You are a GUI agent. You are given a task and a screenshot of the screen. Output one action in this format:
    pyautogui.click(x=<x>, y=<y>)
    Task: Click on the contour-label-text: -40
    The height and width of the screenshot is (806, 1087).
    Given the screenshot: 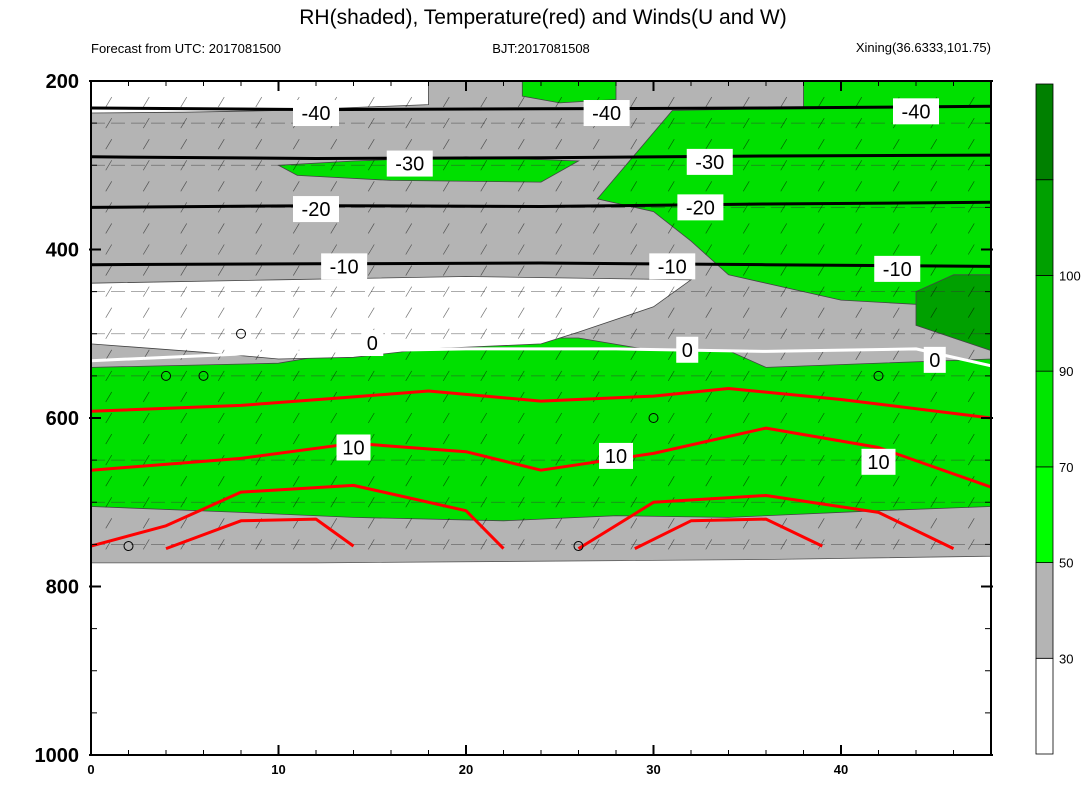 What is the action you would take?
    pyautogui.click(x=916, y=112)
    